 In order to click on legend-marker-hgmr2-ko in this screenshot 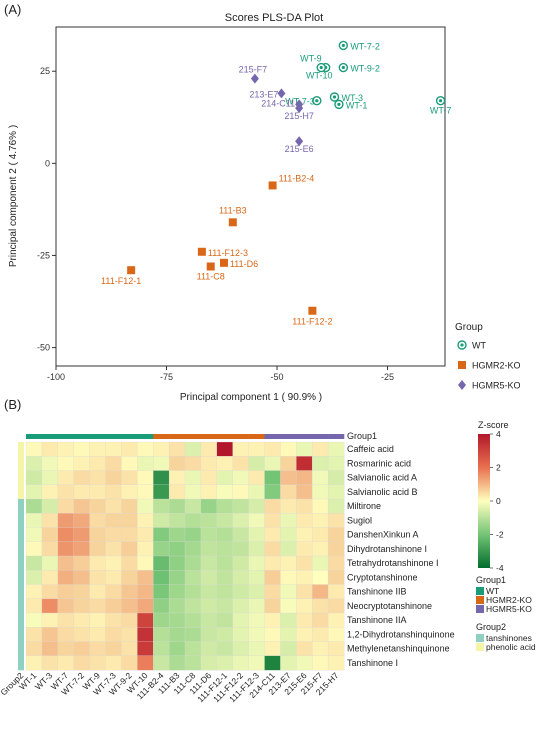, I will do `click(462, 365)`.